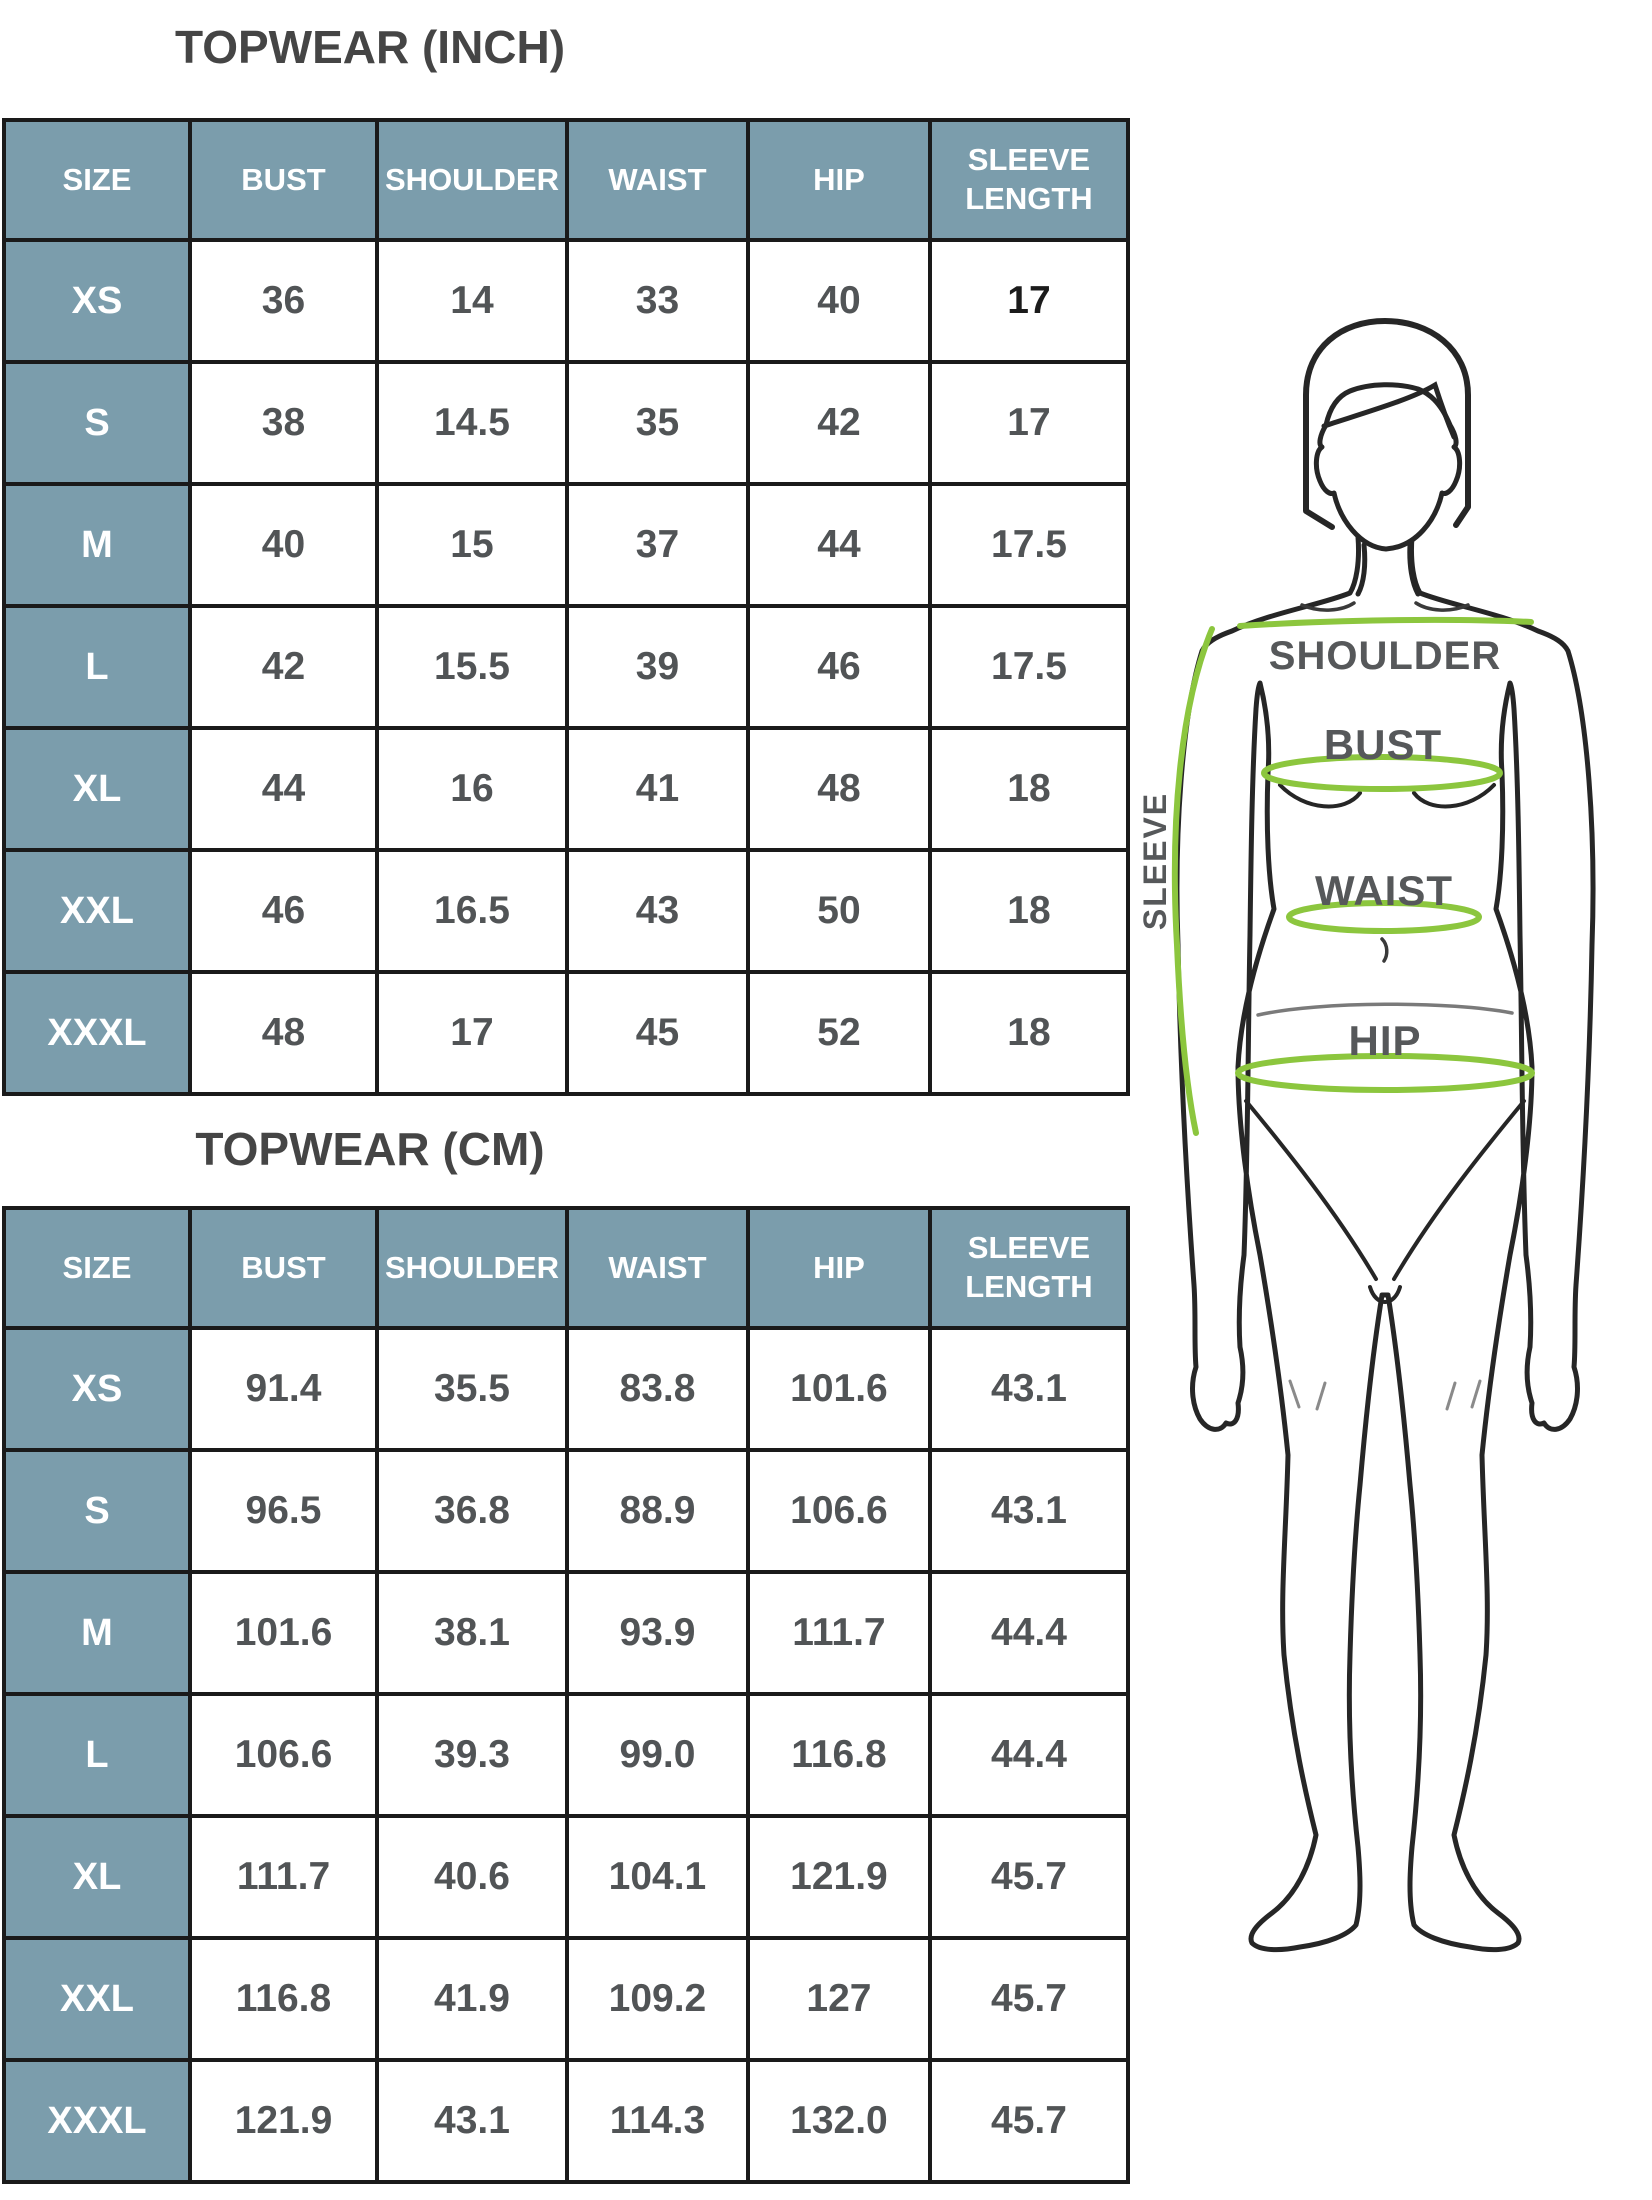 This screenshot has width=1652, height=2200. What do you see at coordinates (838, 1633) in the screenshot?
I see `hip-cell: 111.7` at bounding box center [838, 1633].